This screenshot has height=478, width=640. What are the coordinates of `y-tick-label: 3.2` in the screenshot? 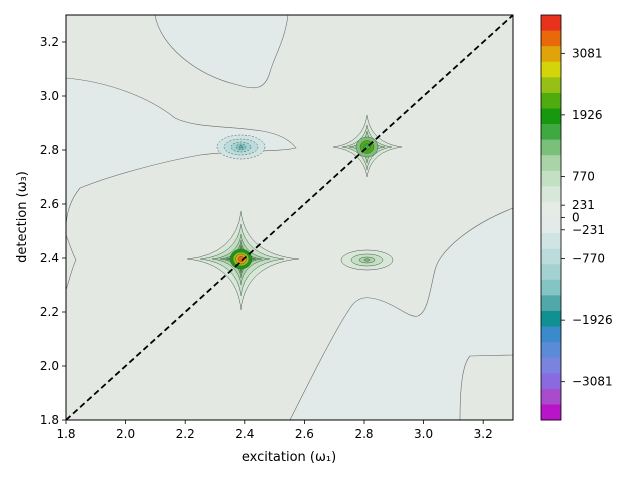 It's located at (49, 42).